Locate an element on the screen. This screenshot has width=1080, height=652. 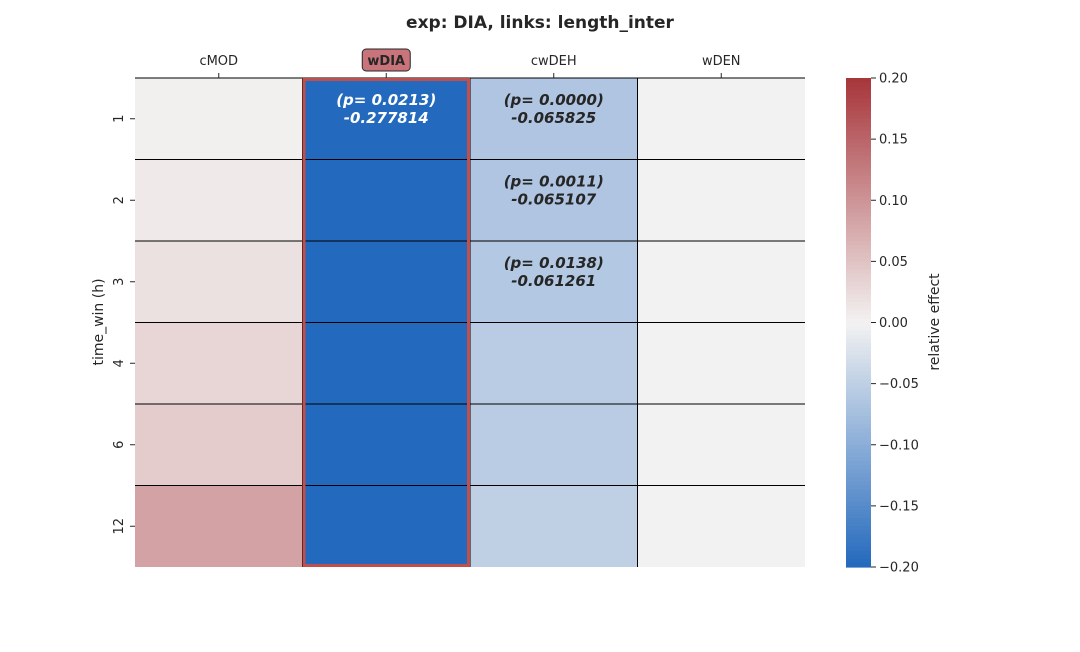
row-tick-label: 6 is located at coordinates (119, 445).